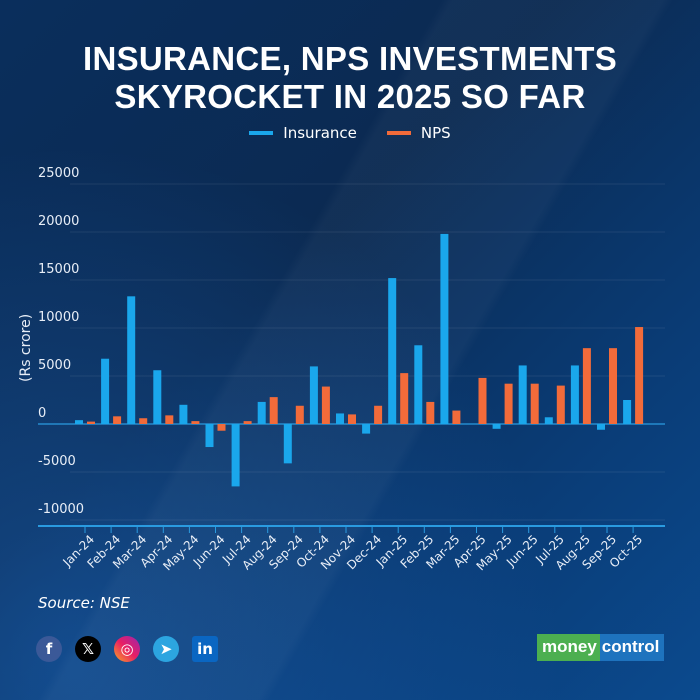 The image size is (700, 700). What do you see at coordinates (88, 649) in the screenshot?
I see `x-icon: 𝕏` at bounding box center [88, 649].